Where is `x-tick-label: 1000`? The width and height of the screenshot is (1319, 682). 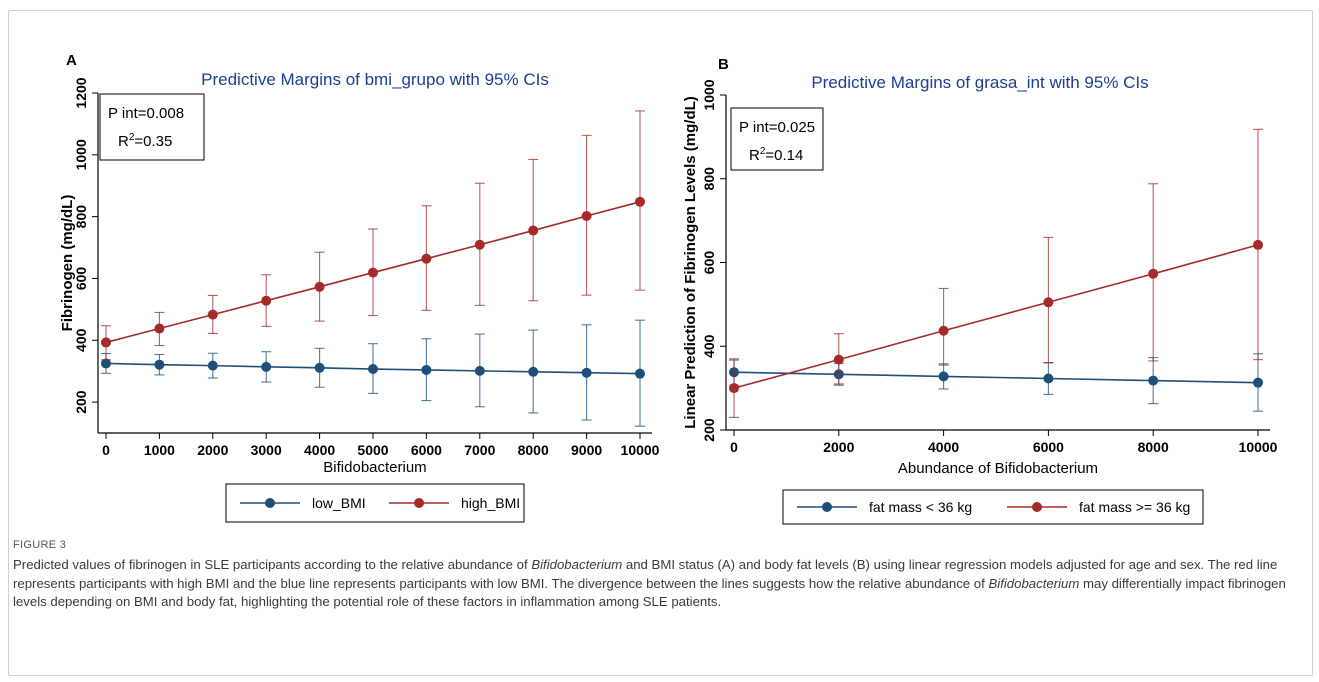
x-tick-label: 1000 is located at coordinates (159, 450).